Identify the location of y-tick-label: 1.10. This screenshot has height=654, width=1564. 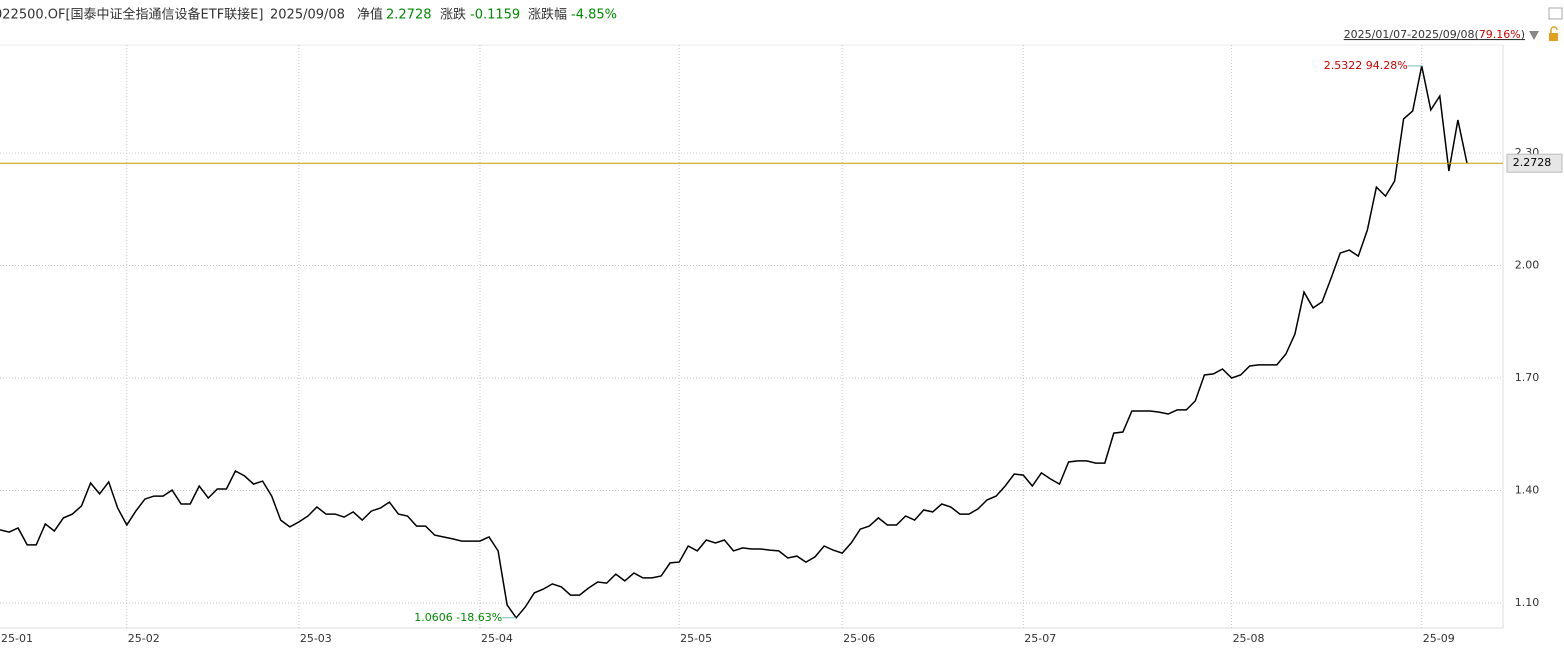
(1527, 602).